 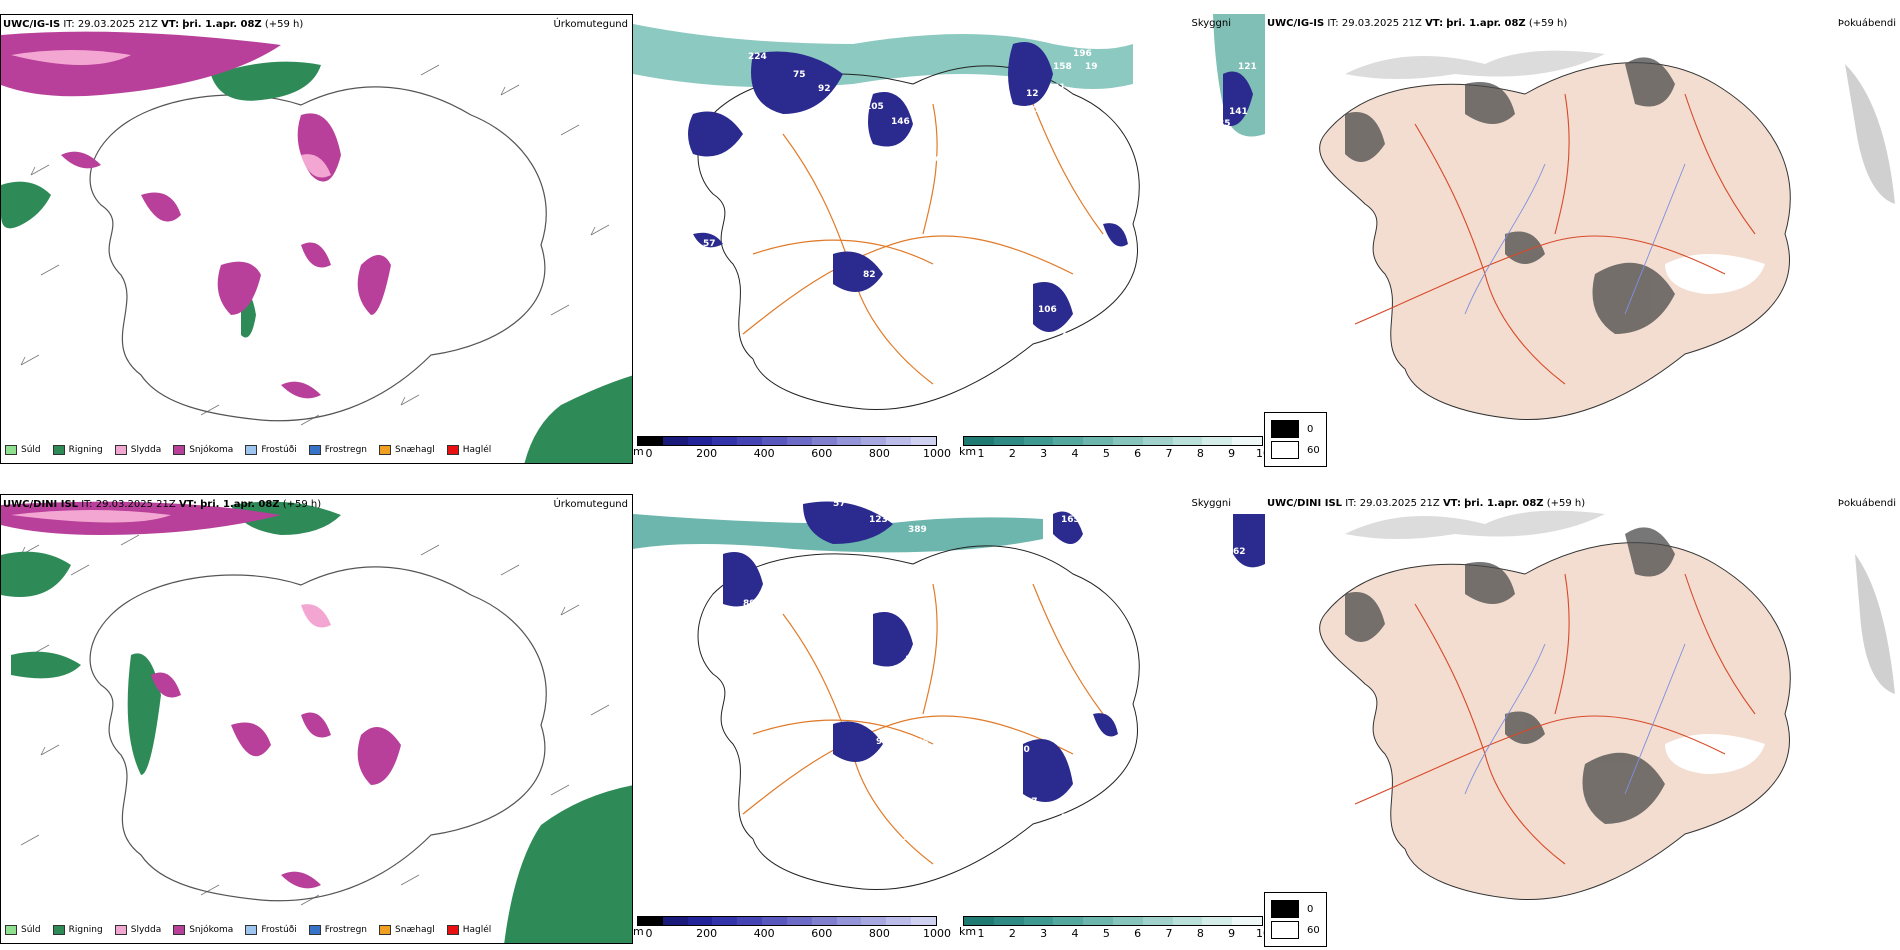 I want to click on svg-text: 62, so click(x=1239, y=552).